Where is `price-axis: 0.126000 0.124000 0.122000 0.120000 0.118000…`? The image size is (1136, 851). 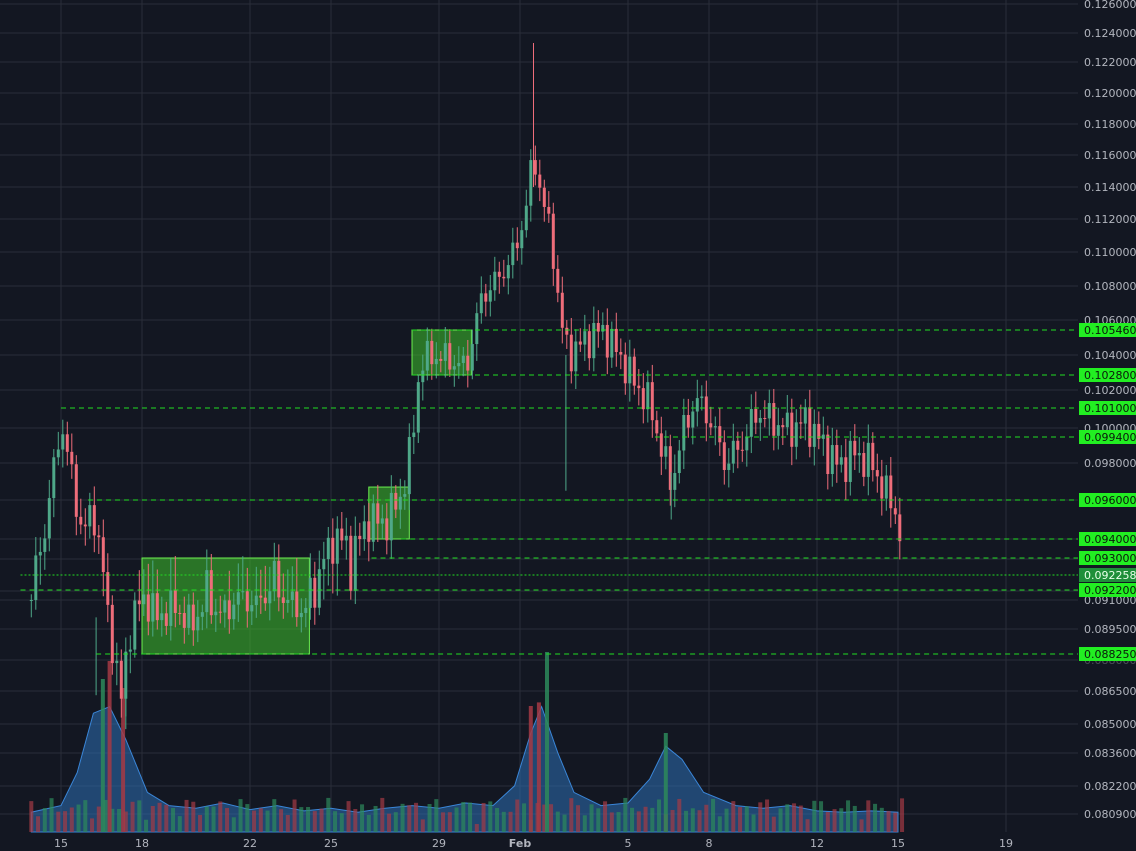 price-axis: 0.126000 0.124000 0.122000 0.120000 0.118000… is located at coordinates (1107, 410).